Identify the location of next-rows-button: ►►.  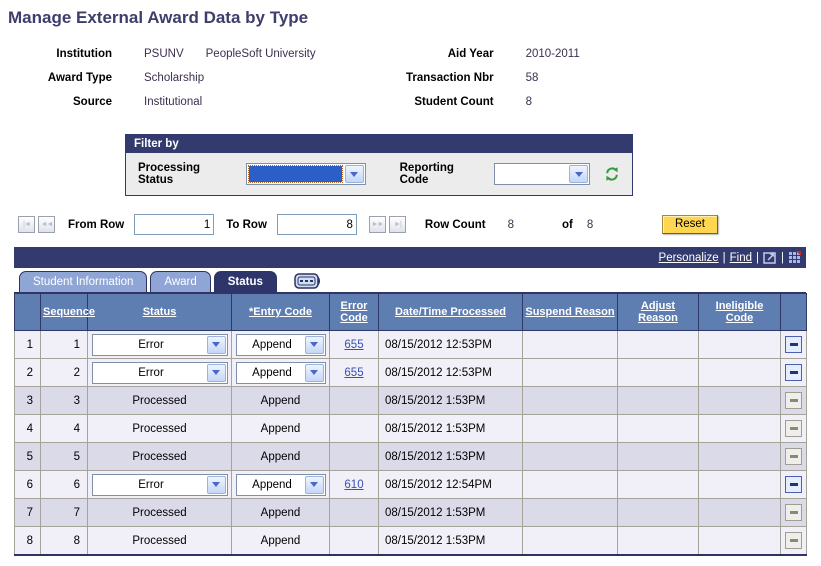
(377, 224).